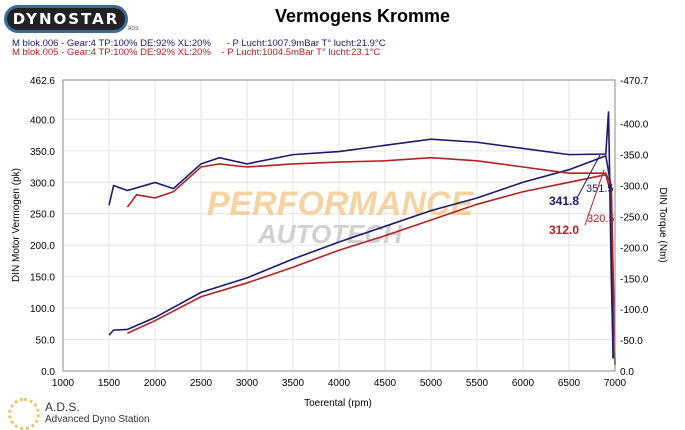  I want to click on y2-tick-label: -100.0, so click(634, 310).